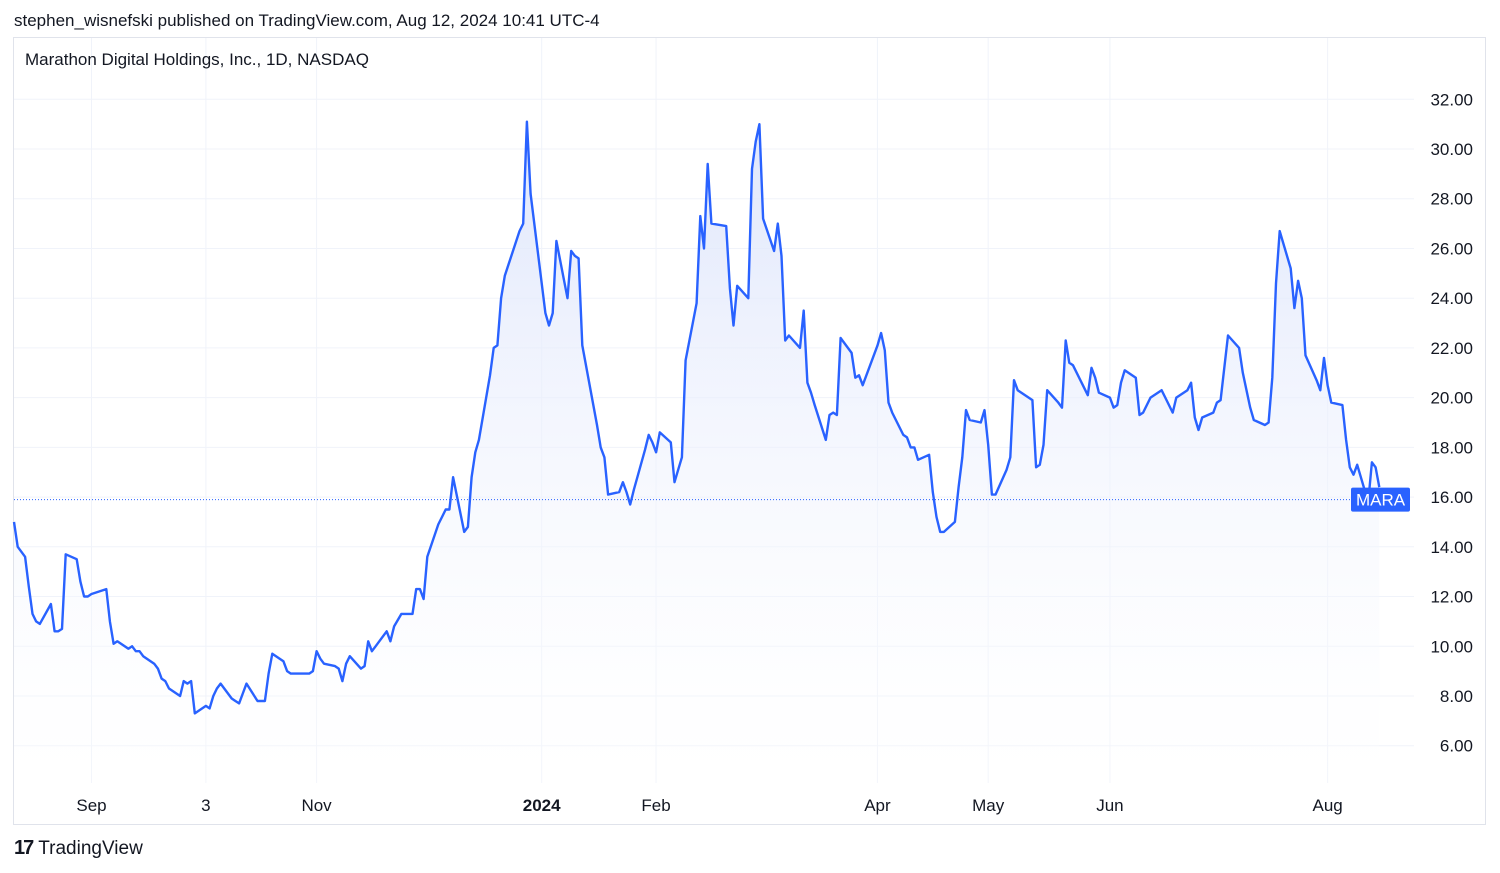 The width and height of the screenshot is (1500, 873). What do you see at coordinates (709, 805) in the screenshot?
I see `x-axis: Sep 3 Nov 2024 Feb Apr May Jun Aug` at bounding box center [709, 805].